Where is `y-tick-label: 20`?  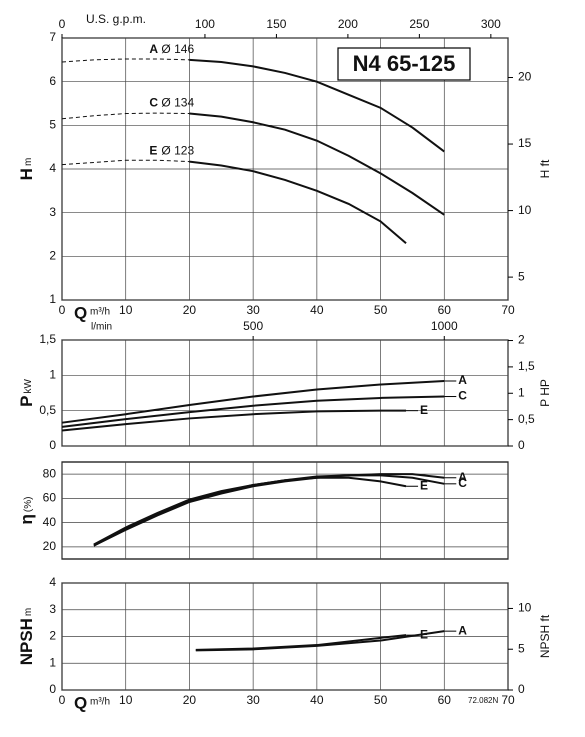
y-tick-label: 20 is located at coordinates (50, 546).